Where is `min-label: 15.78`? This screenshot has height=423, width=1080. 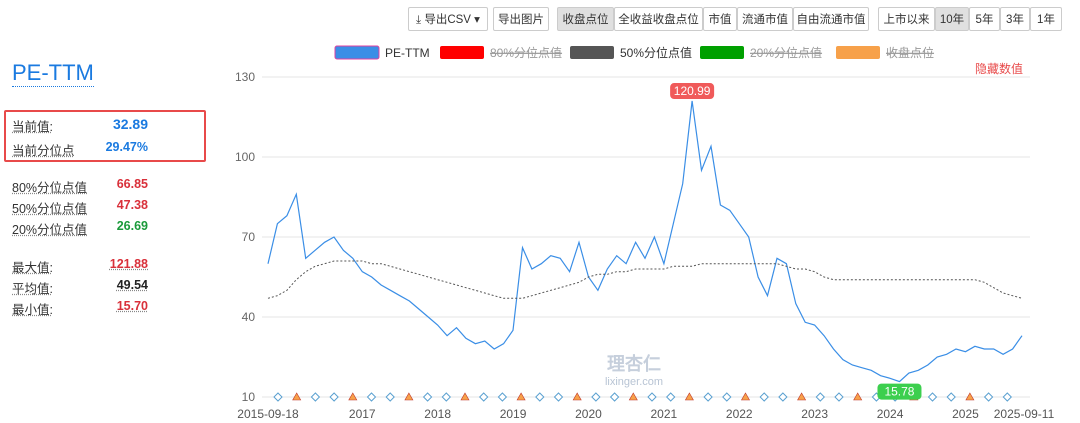 min-label: 15.78 is located at coordinates (899, 392).